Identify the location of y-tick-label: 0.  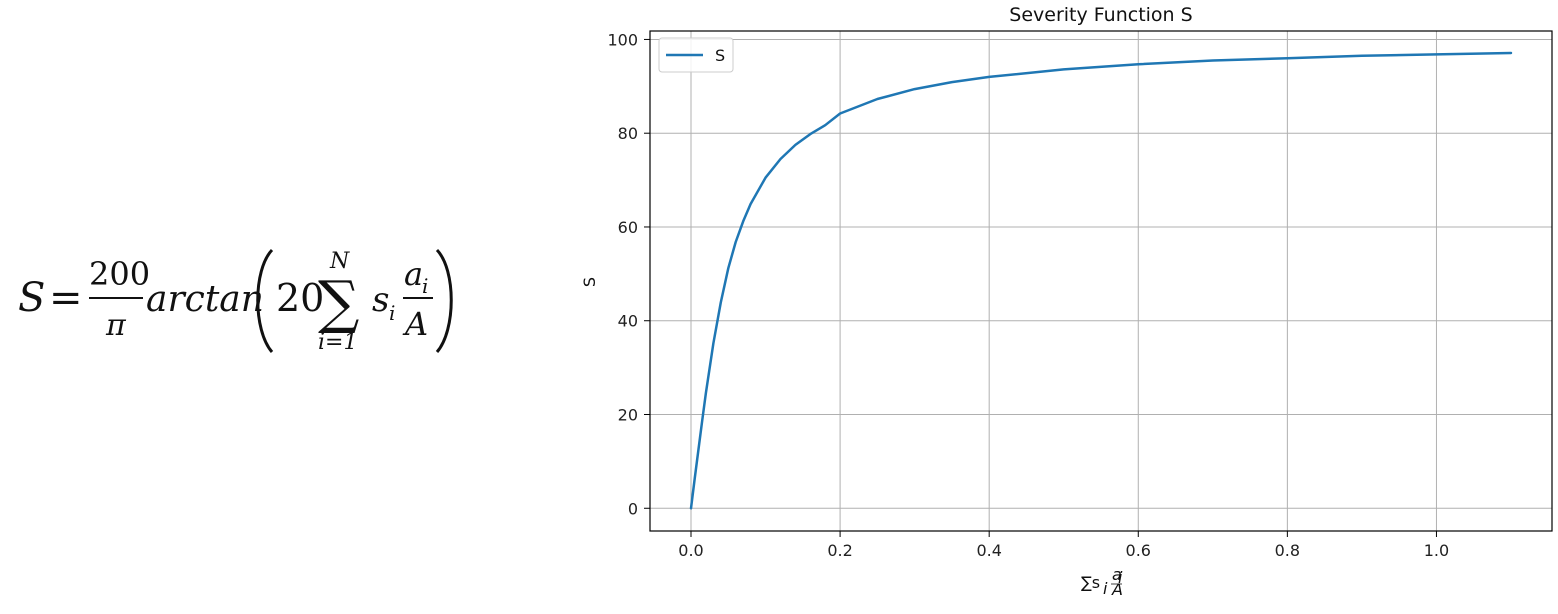
(633, 508).